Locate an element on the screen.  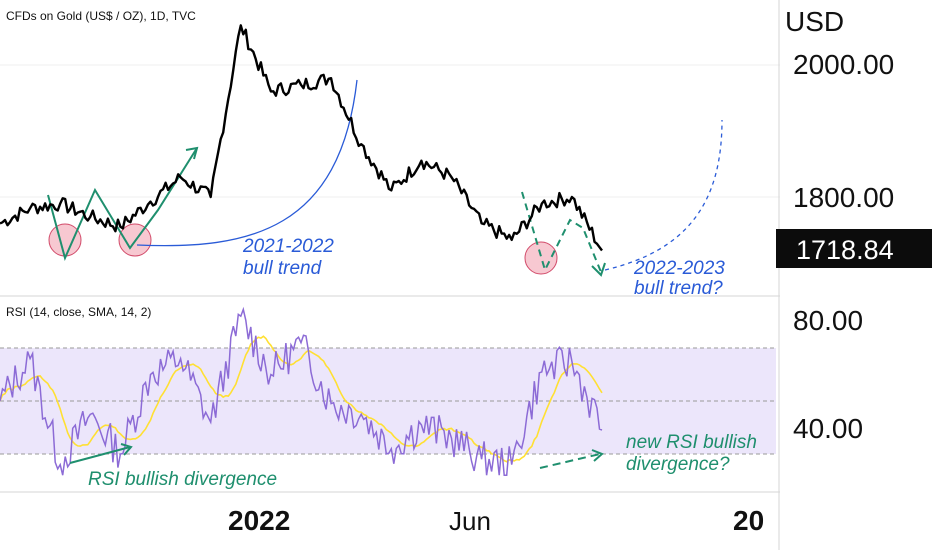
zigzag-arrow is located at coordinates (122, 204).